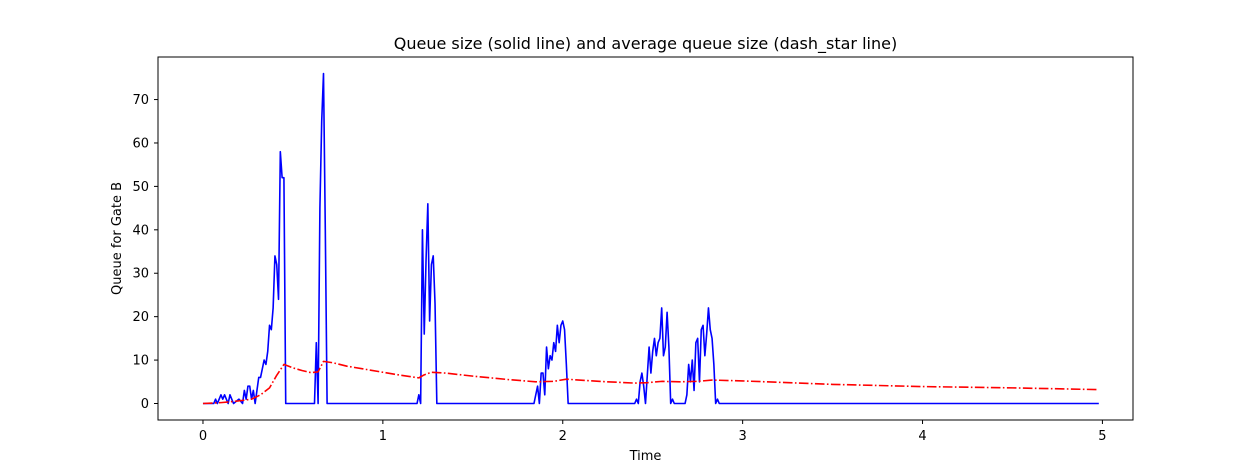 The width and height of the screenshot is (1260, 472). Describe the element at coordinates (140, 187) in the screenshot. I see `y-tick-label: 50` at that location.